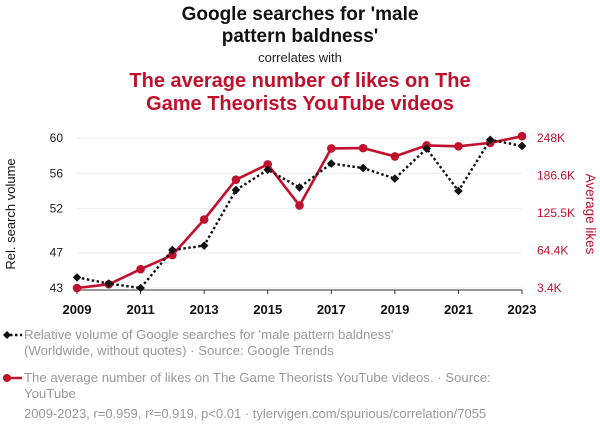 Image resolution: width=600 pixels, height=436 pixels. I want to click on left-tick-label: 47, so click(57, 253).